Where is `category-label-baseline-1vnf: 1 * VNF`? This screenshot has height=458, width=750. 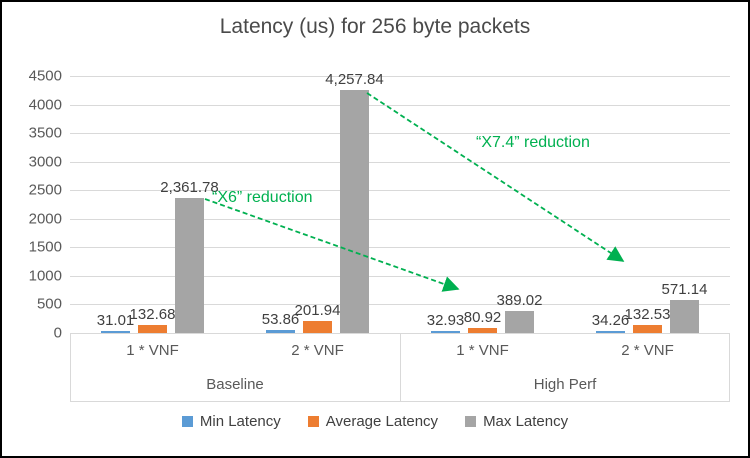 category-label-baseline-1vnf: 1 * VNF is located at coordinates (152, 350).